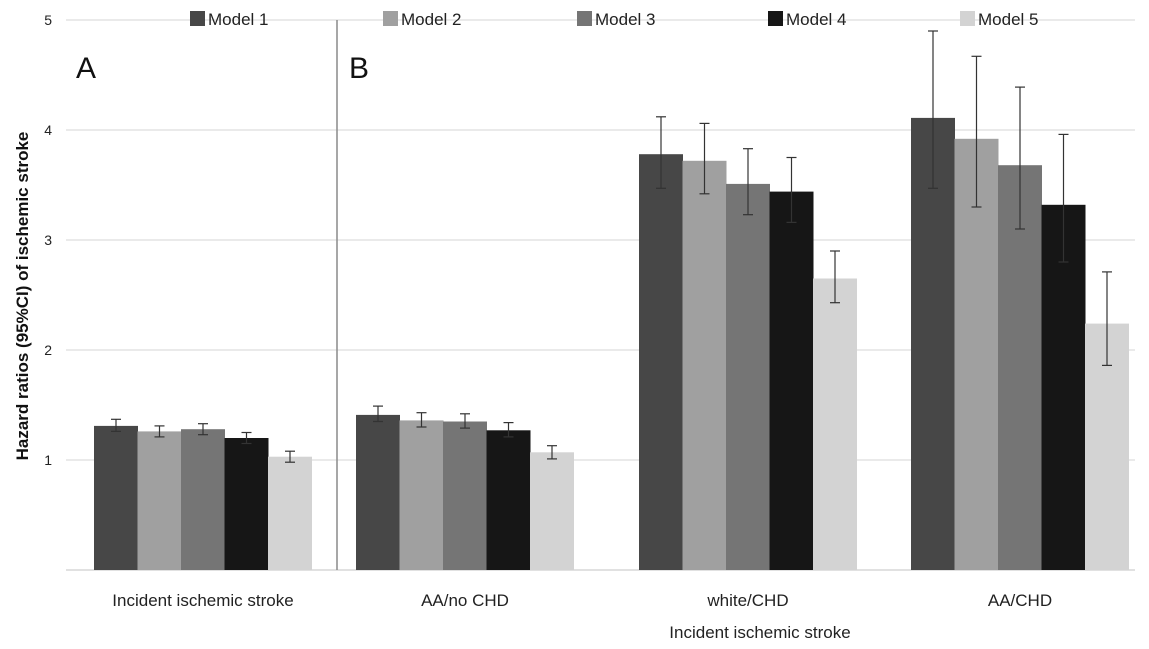  I want to click on legend: Model 1 Model 2 Model 3 Model 4 Model 5, so click(614, 19).